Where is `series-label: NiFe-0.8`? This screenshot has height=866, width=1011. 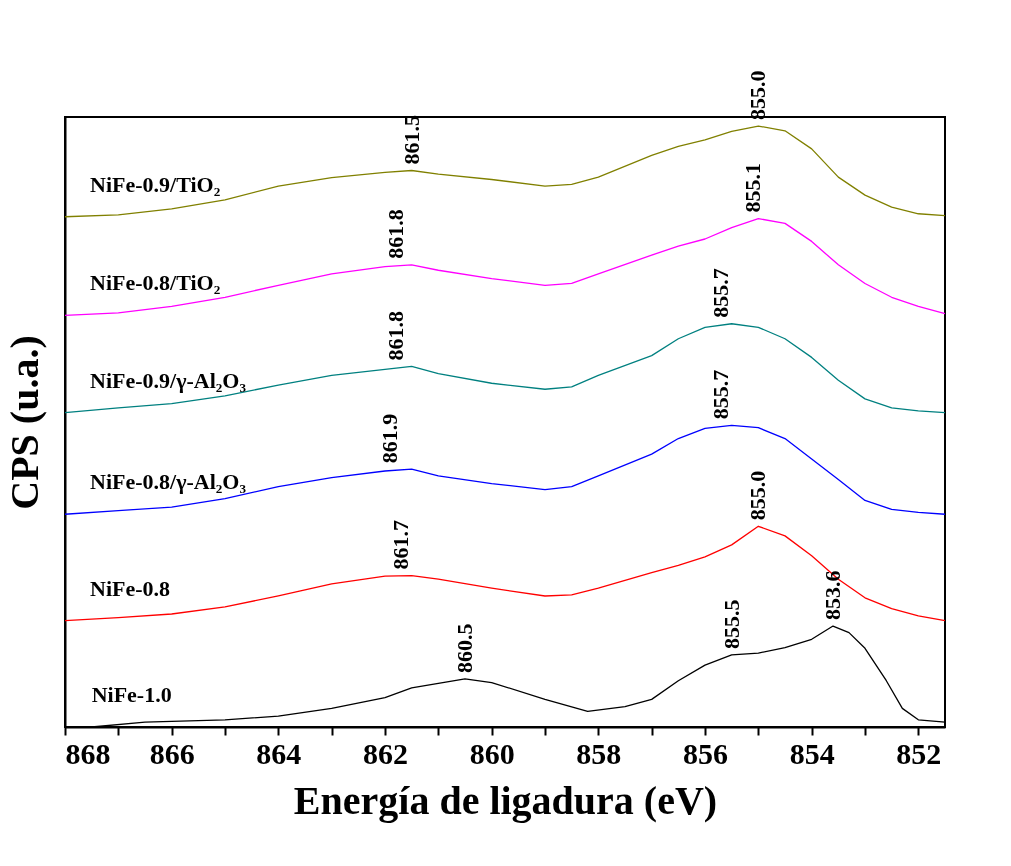 series-label: NiFe-0.8 is located at coordinates (130, 588).